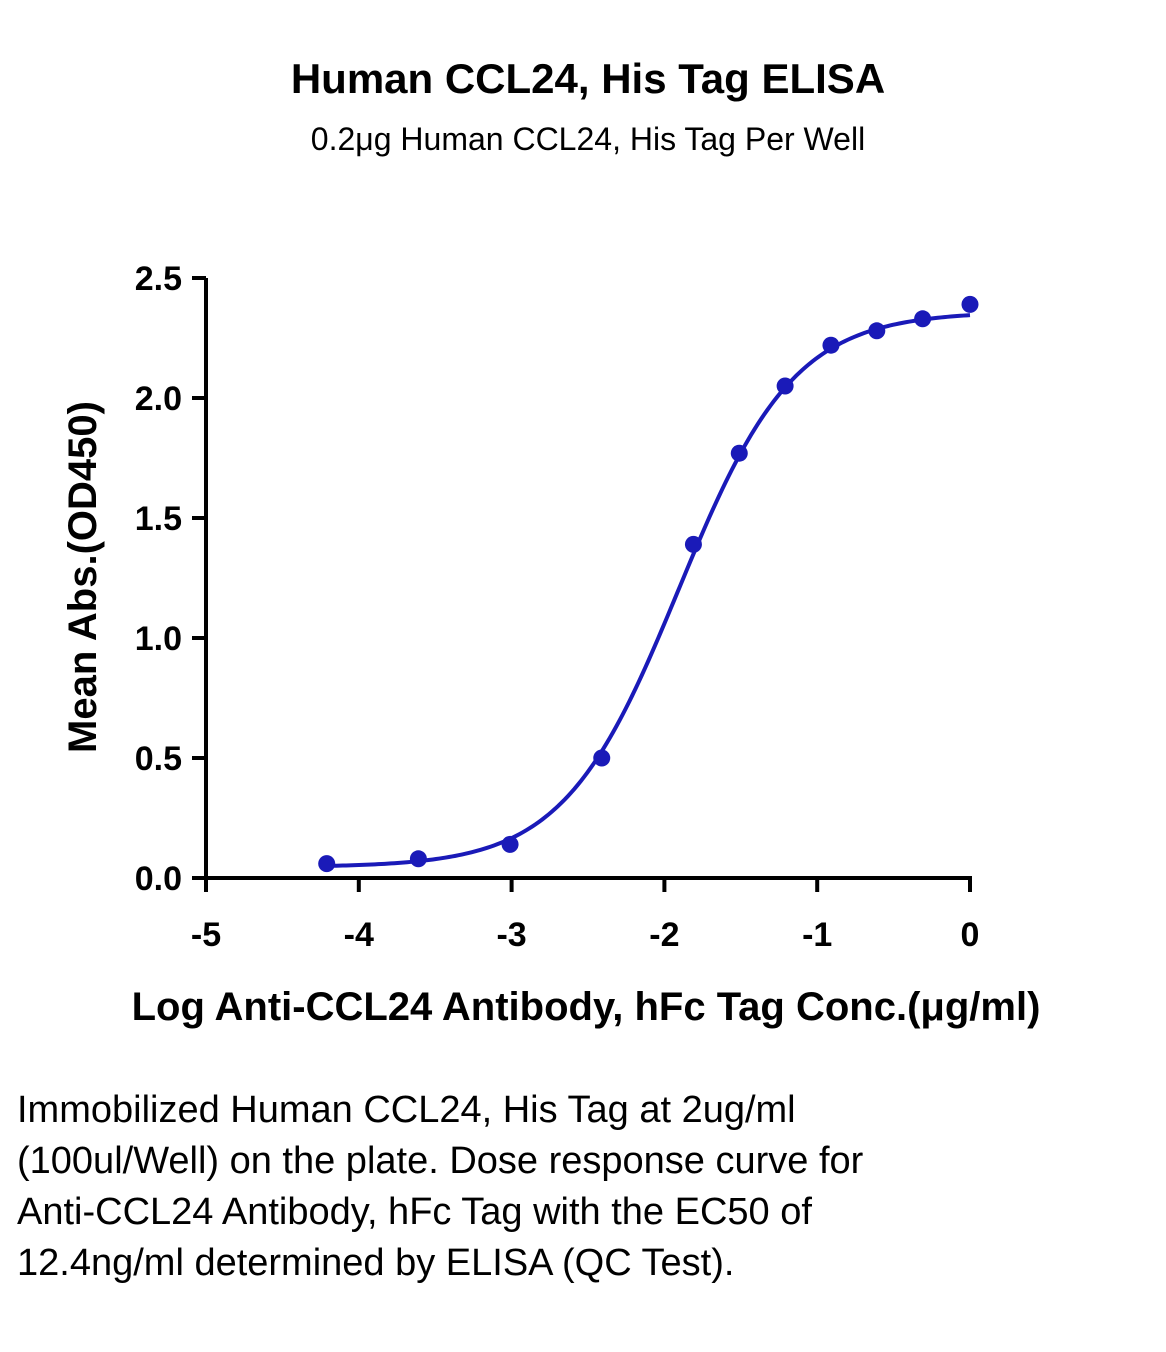  Describe the element at coordinates (664, 935) in the screenshot. I see `x-tick-label: -2` at that location.